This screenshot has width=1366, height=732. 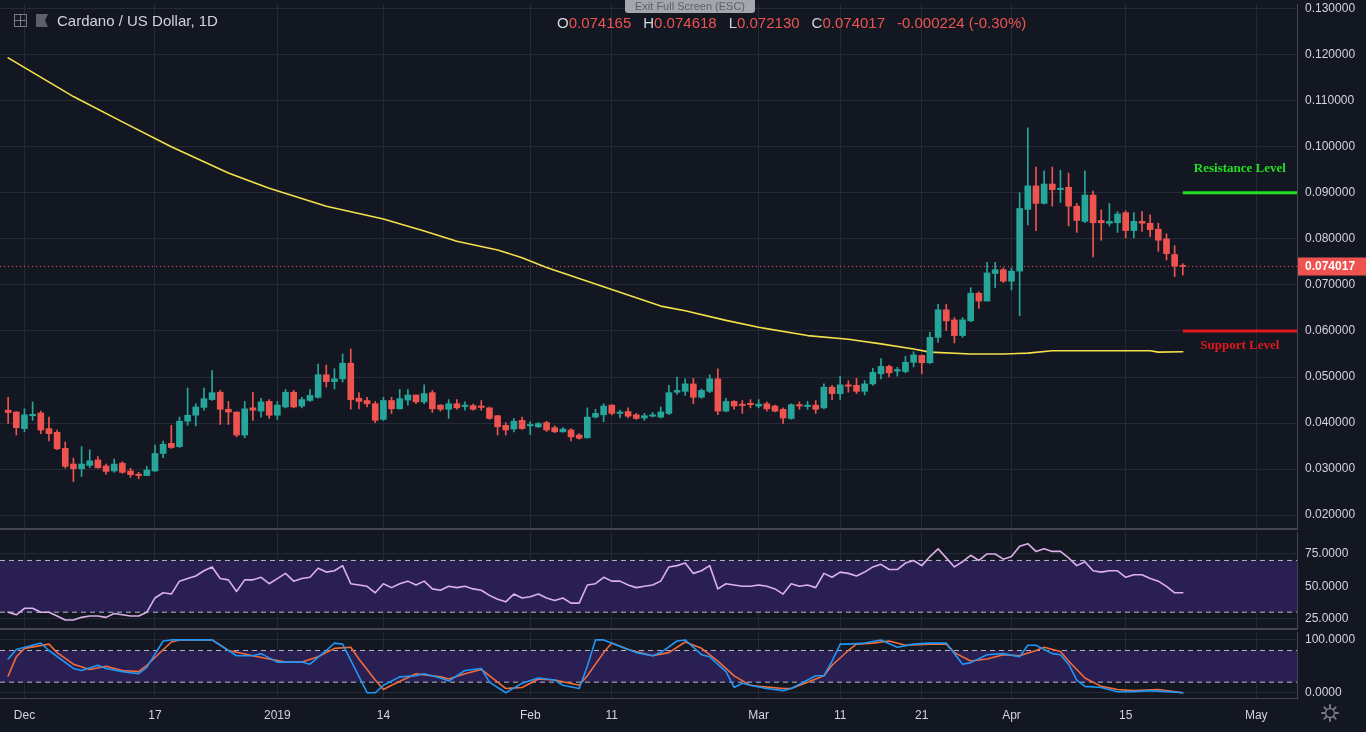 I want to click on x-tick-label: 17, so click(x=155, y=714).